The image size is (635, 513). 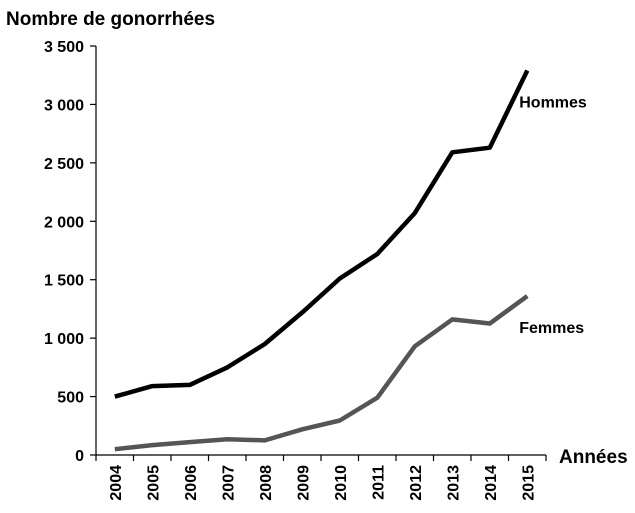 What do you see at coordinates (593, 457) in the screenshot?
I see `x-axis-label: Années` at bounding box center [593, 457].